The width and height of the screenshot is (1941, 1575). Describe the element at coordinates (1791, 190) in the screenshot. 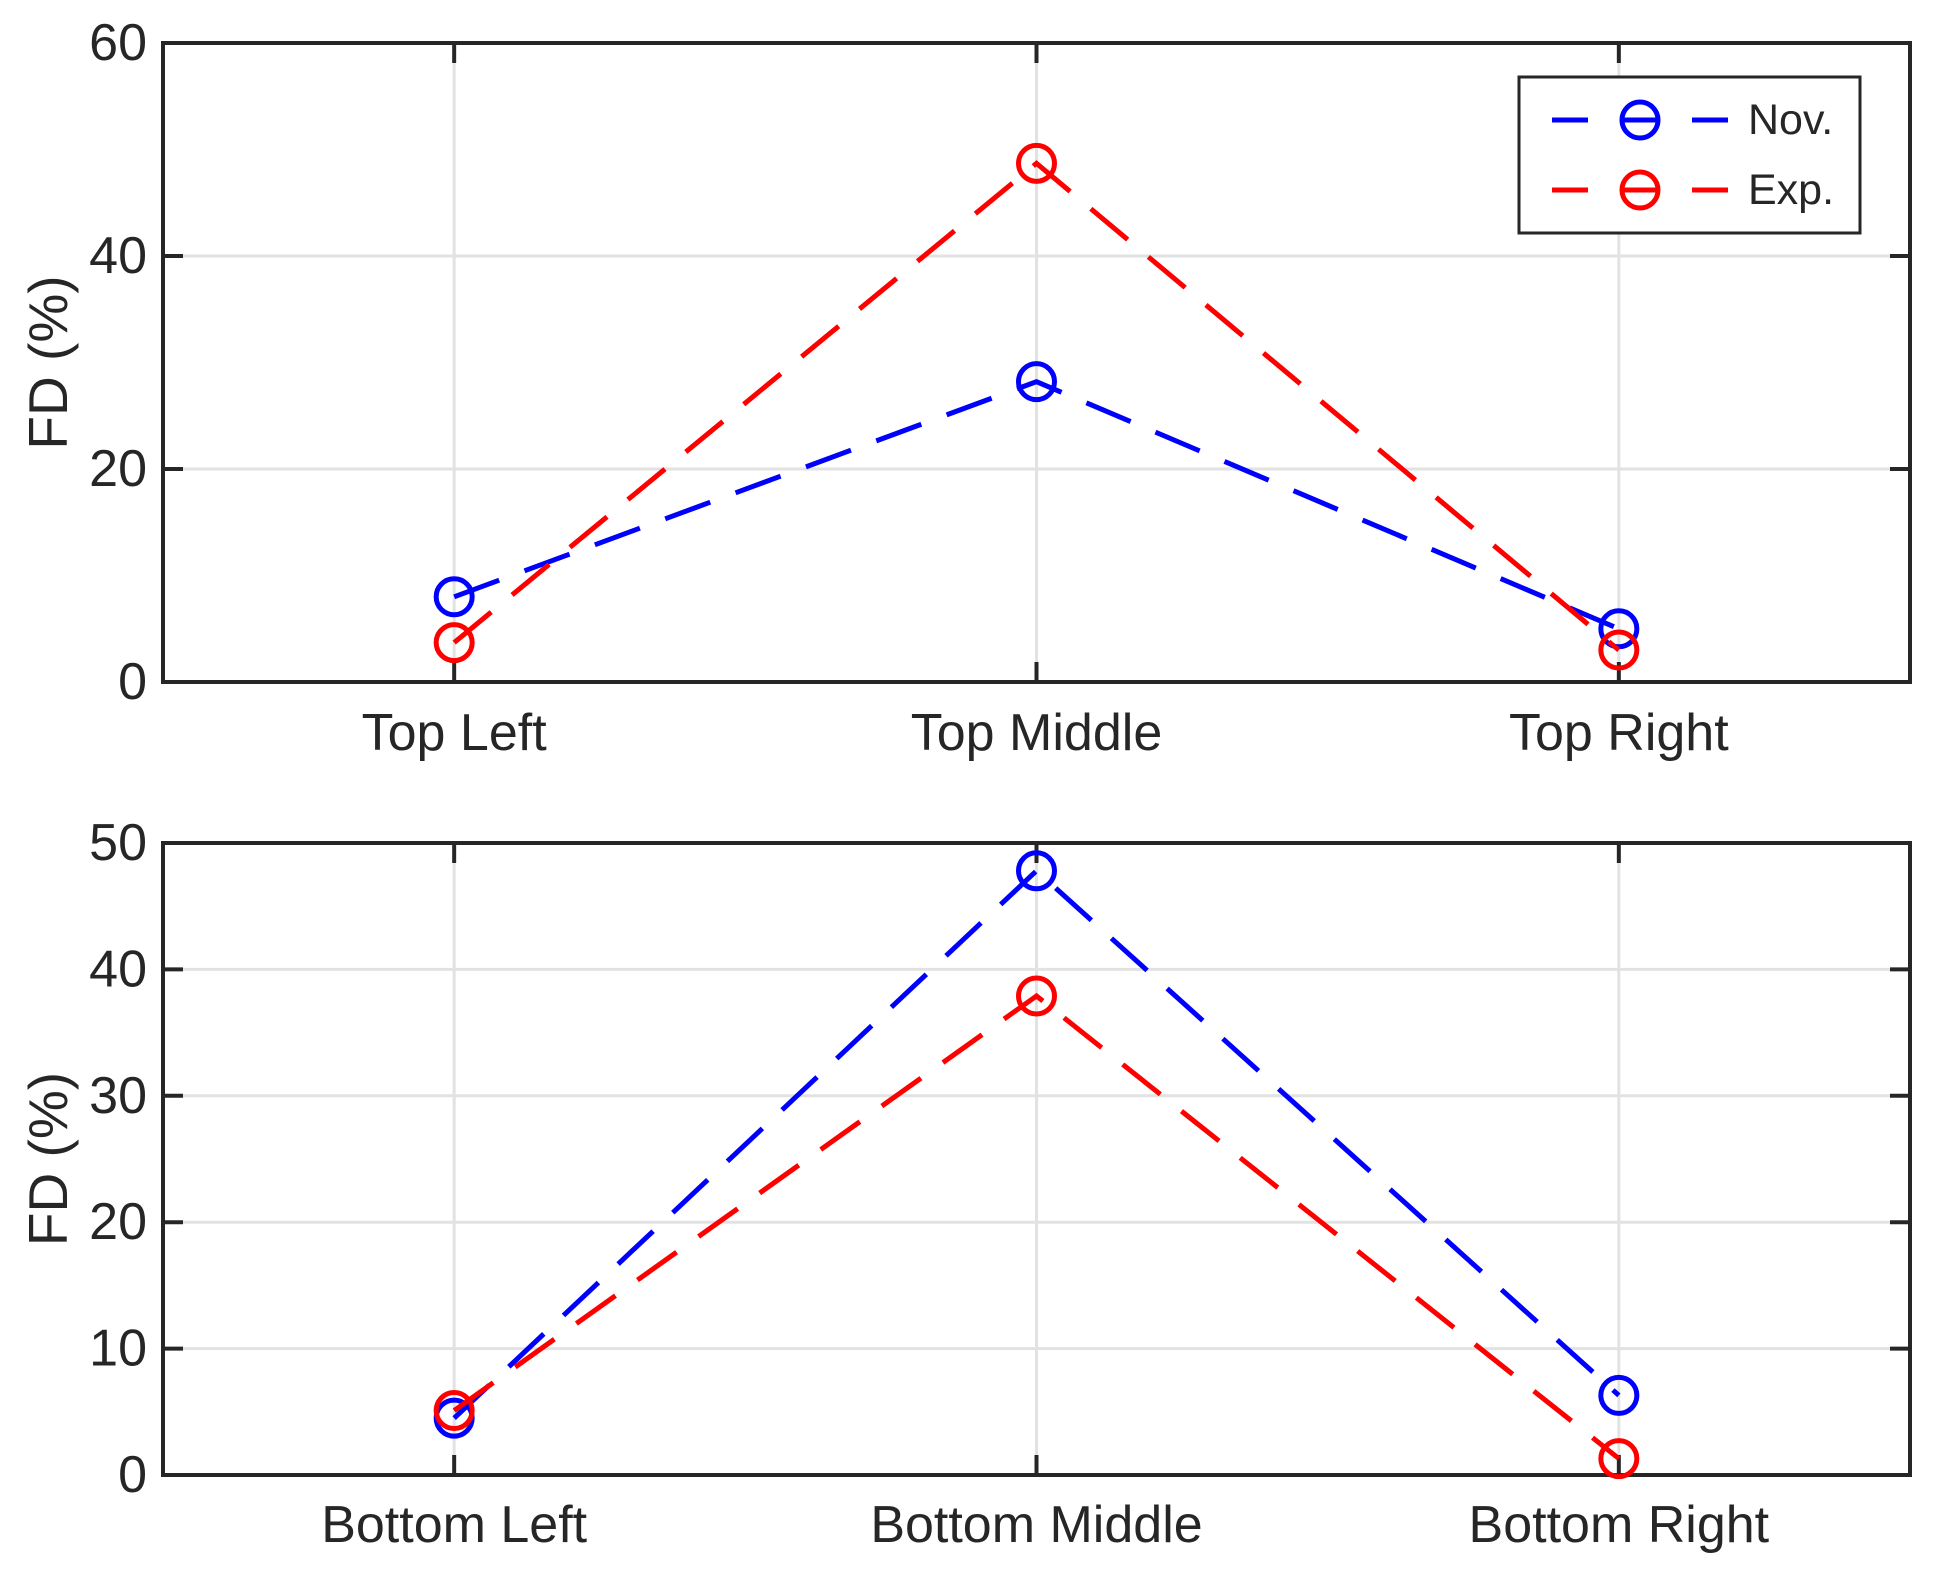

I see `legend-label: Exp.` at that location.